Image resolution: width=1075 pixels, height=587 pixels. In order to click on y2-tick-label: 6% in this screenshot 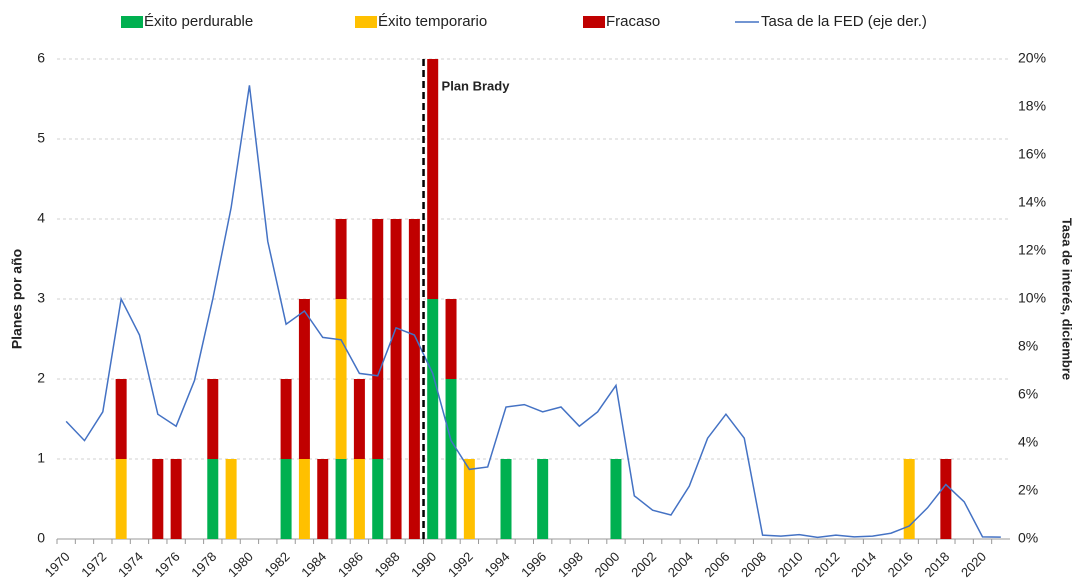, I will do `click(1028, 394)`.